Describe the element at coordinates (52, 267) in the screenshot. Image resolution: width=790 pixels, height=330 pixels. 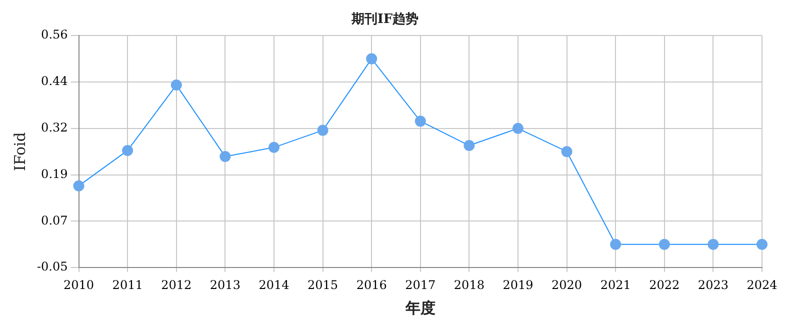
I see `y-tick-label: -0.05` at that location.